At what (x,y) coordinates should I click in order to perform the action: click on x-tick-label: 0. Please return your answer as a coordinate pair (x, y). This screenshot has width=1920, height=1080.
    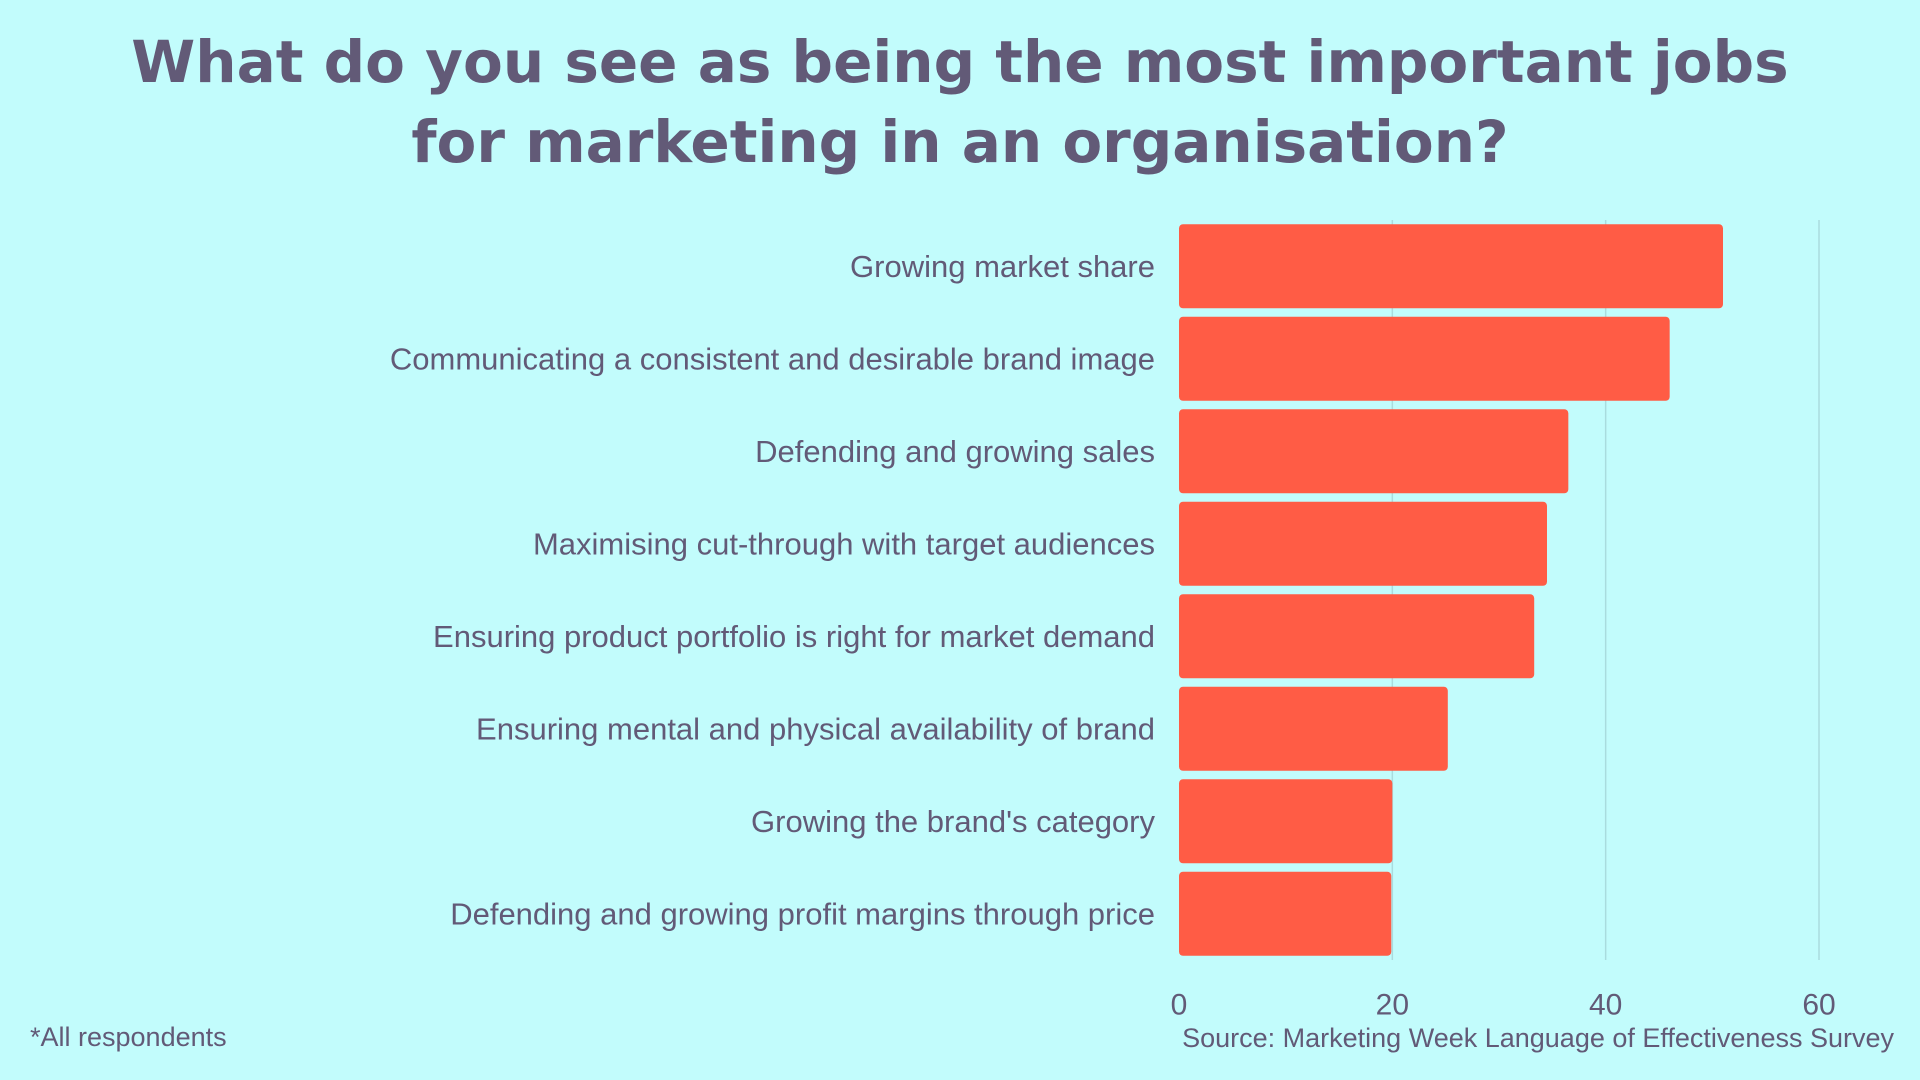
    Looking at the image, I should click on (1179, 1005).